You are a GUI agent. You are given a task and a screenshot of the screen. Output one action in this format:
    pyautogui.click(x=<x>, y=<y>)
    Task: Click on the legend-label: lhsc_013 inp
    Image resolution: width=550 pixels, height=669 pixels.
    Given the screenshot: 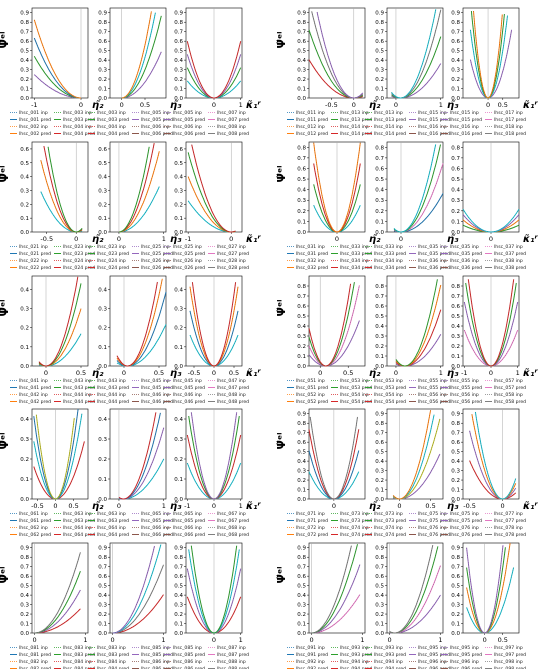 What is the action you would take?
    pyautogui.click(x=354, y=113)
    